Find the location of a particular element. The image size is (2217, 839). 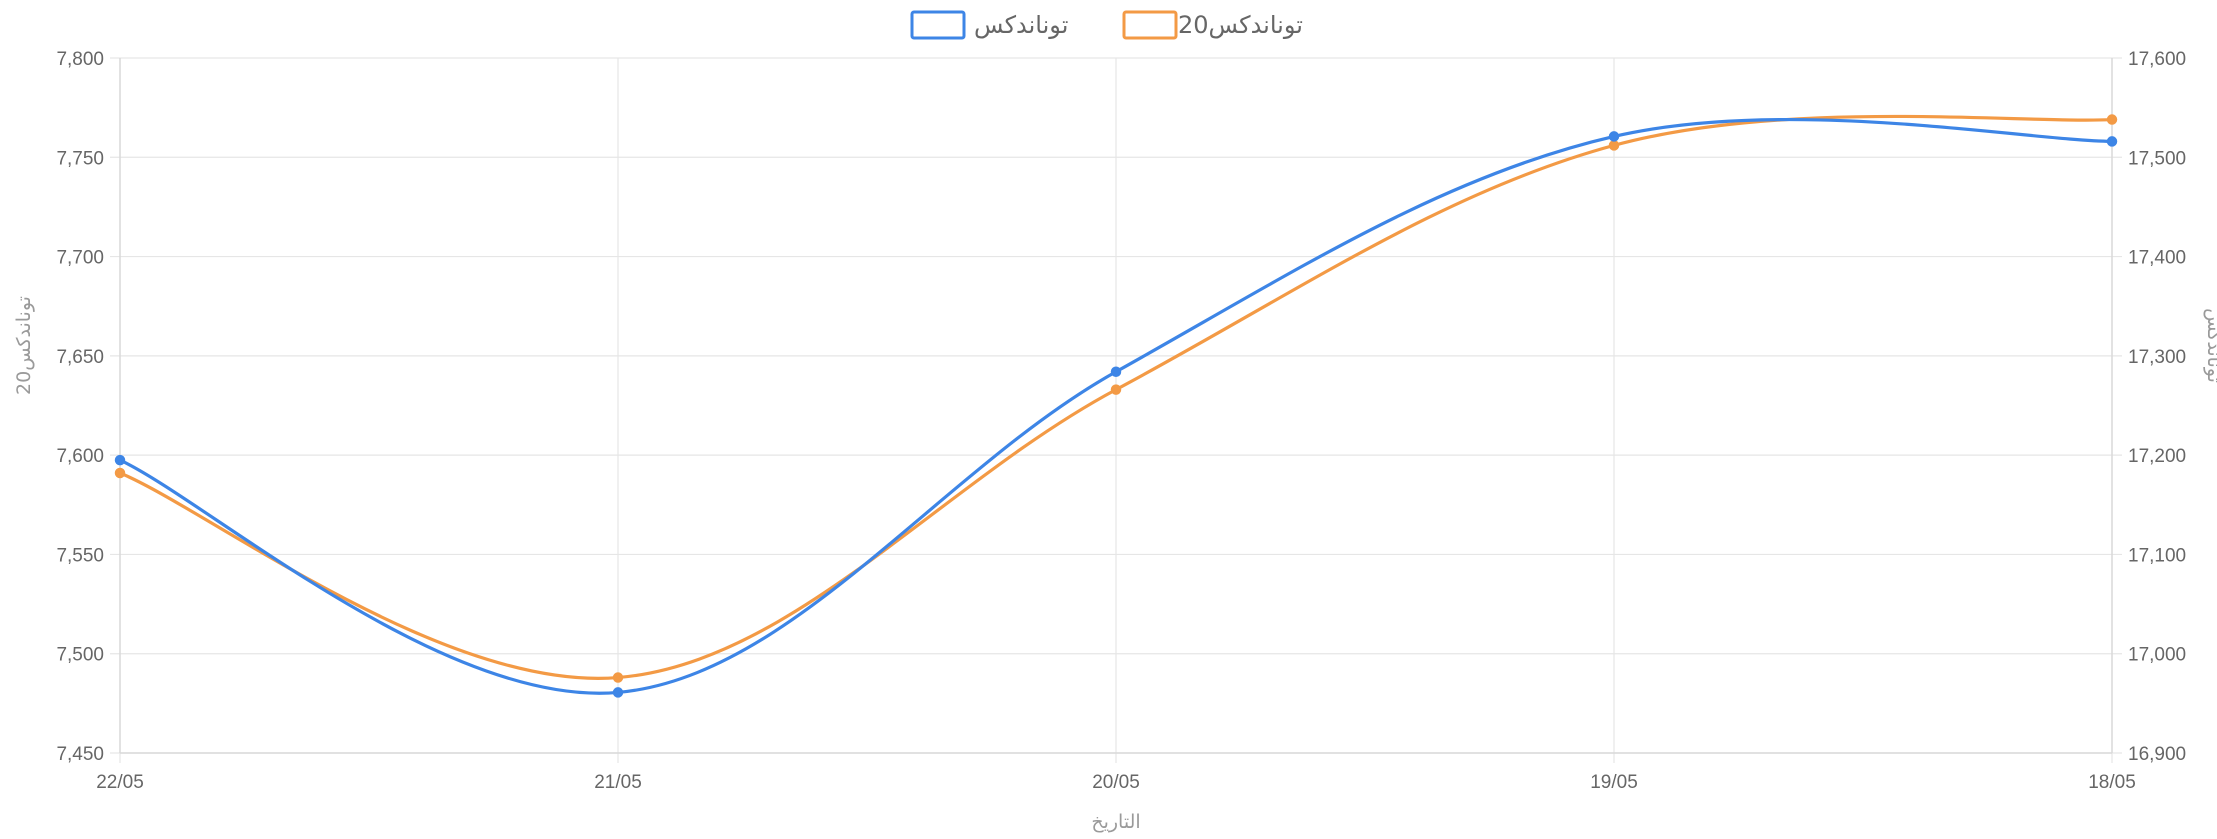

y-right-axis-title: توناندكس is located at coordinates (2210, 345).